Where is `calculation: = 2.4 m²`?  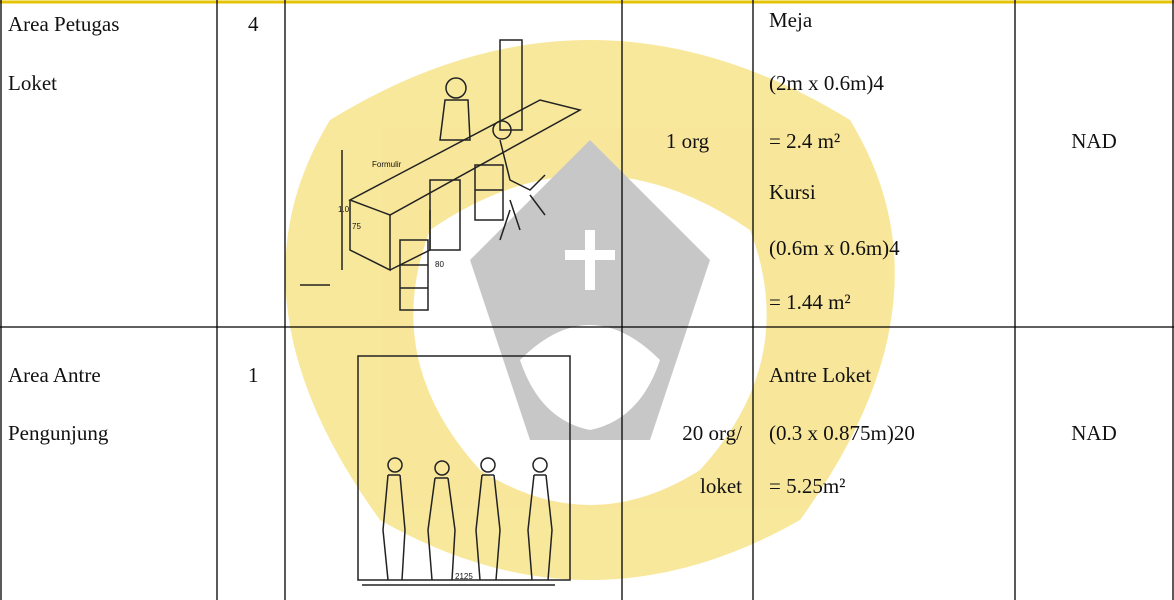 calculation: = 2.4 m² is located at coordinates (805, 141).